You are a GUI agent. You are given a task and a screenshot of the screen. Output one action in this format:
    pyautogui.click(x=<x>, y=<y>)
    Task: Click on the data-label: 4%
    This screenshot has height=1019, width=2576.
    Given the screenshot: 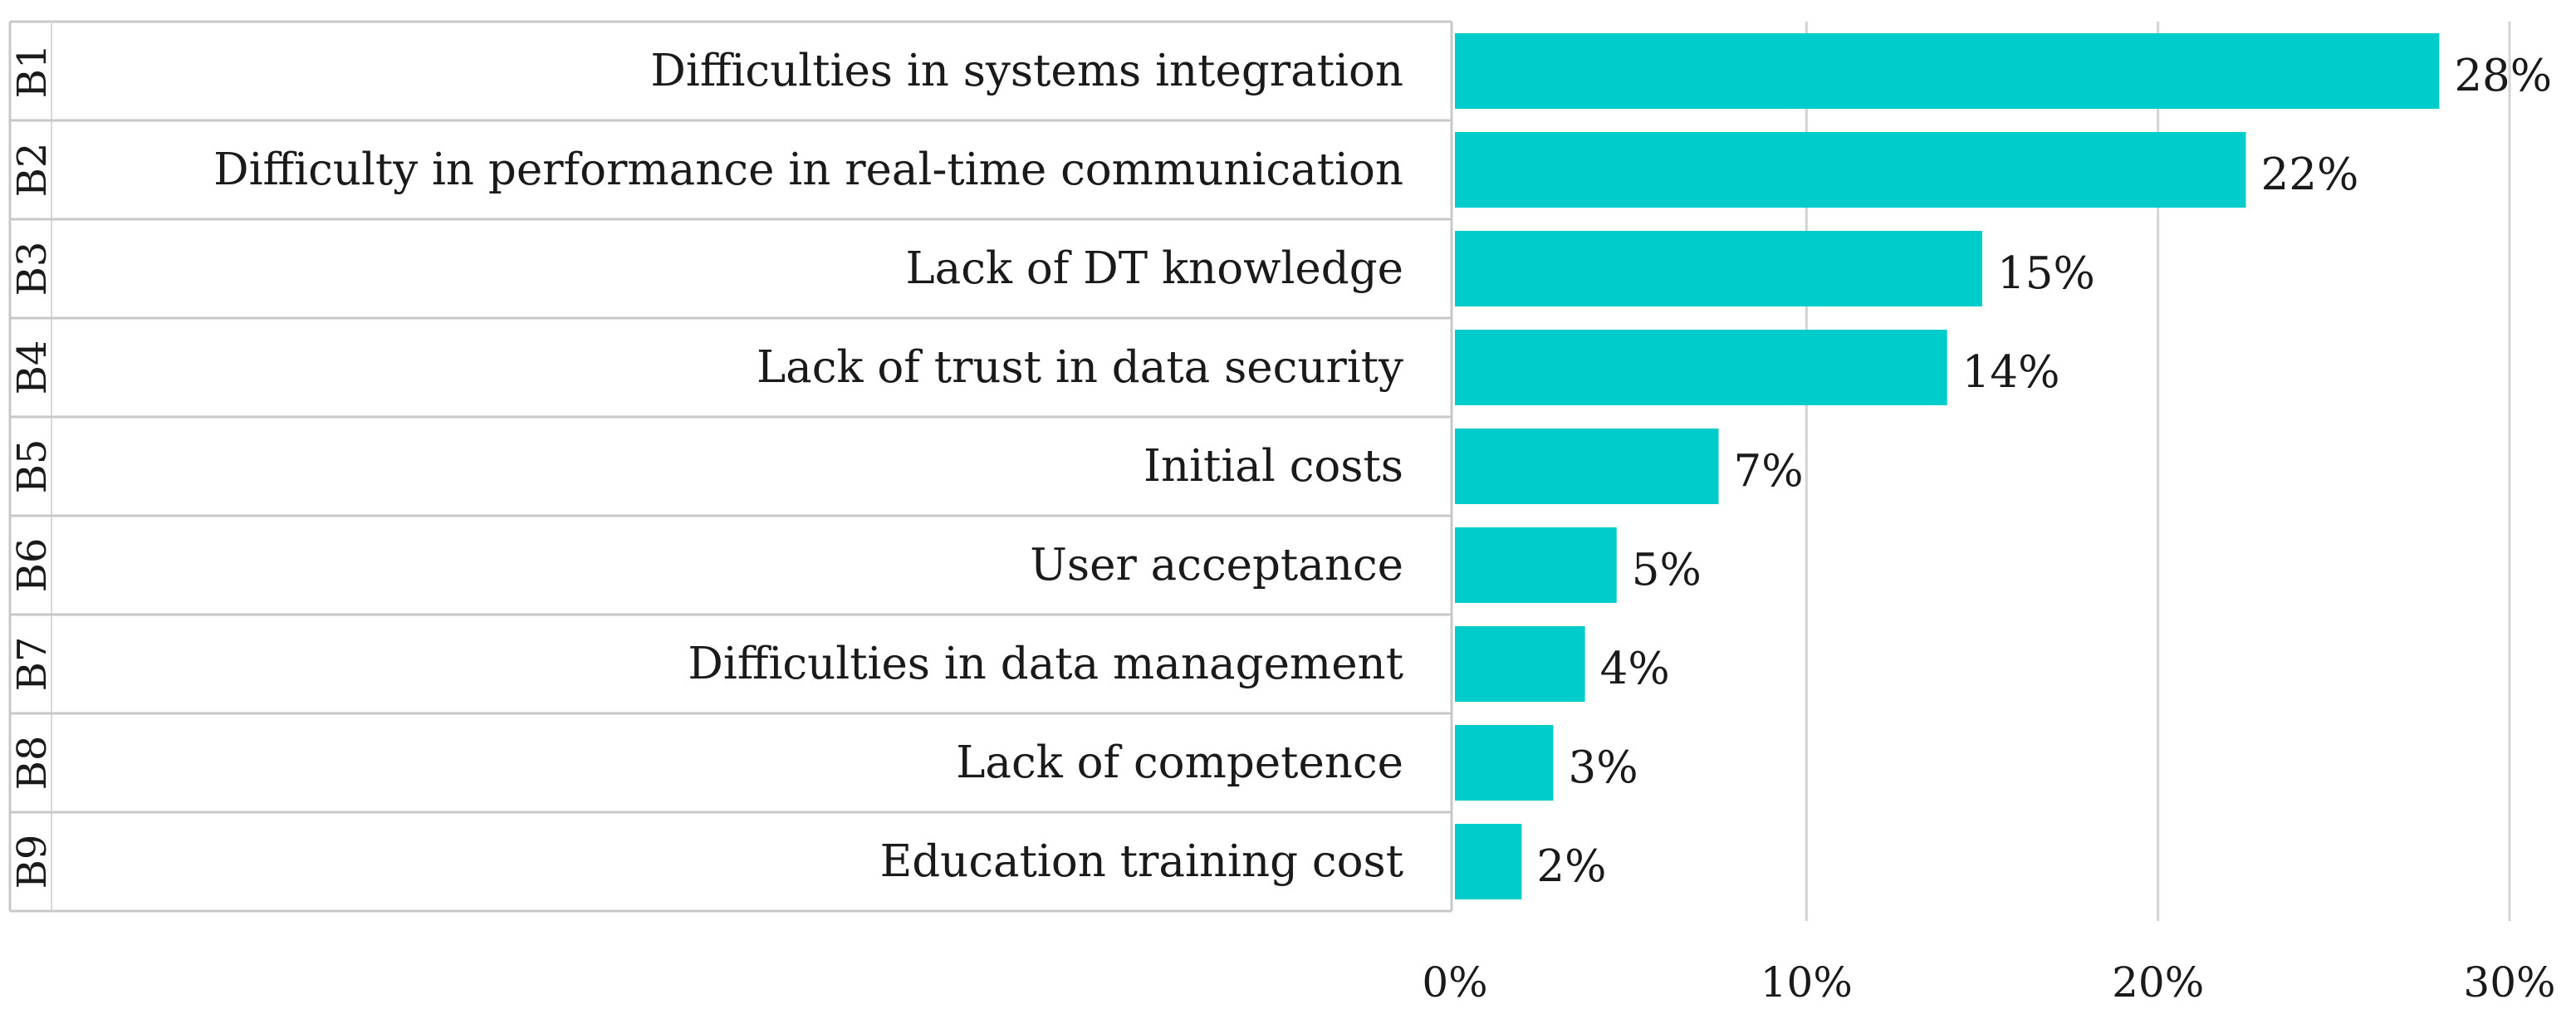 What is the action you would take?
    pyautogui.click(x=1635, y=669)
    